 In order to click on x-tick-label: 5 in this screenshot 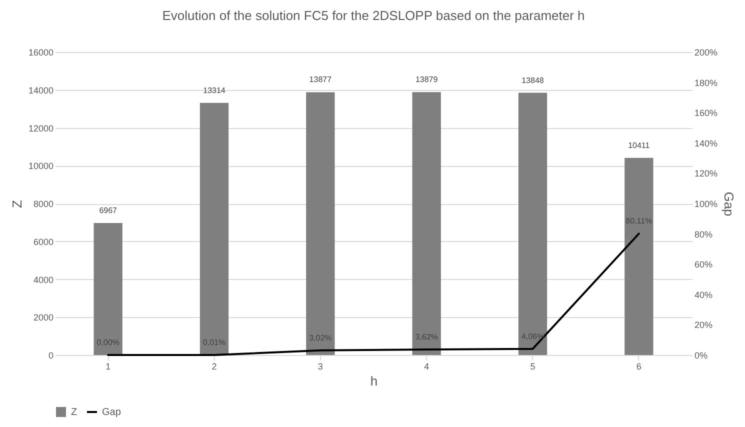, I will do `click(533, 367)`.